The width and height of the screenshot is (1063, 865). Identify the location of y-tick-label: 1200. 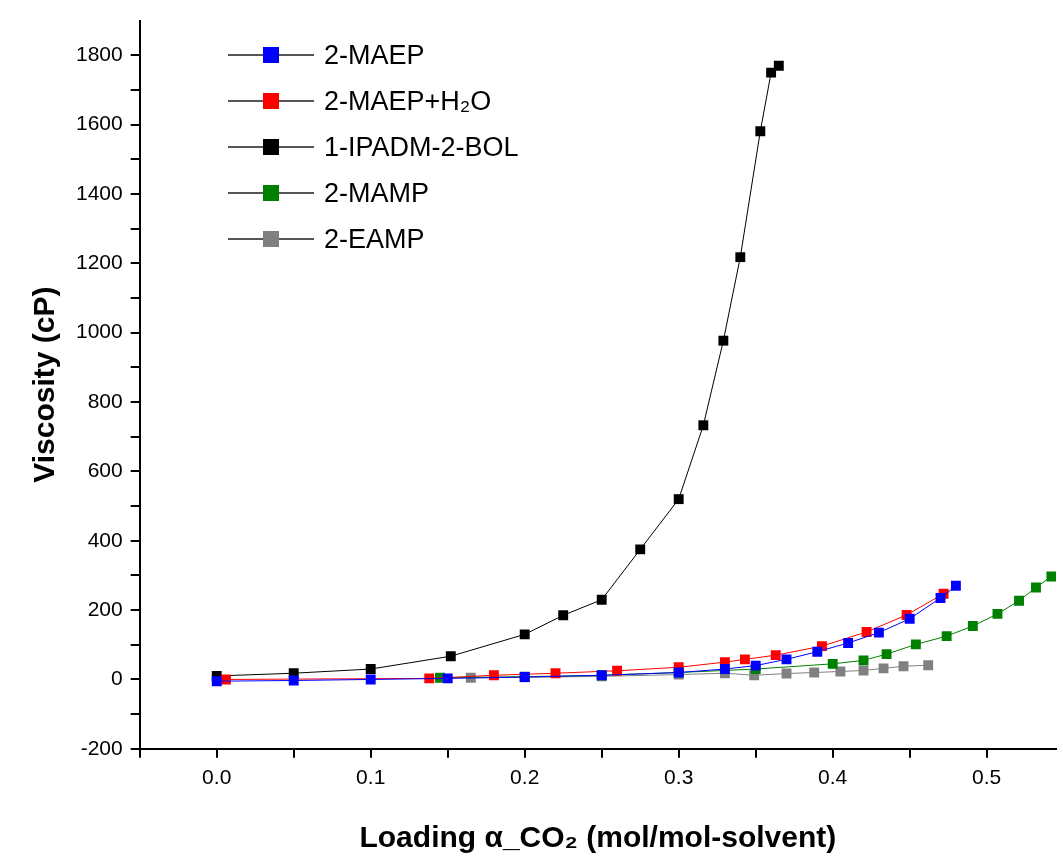
(99, 262).